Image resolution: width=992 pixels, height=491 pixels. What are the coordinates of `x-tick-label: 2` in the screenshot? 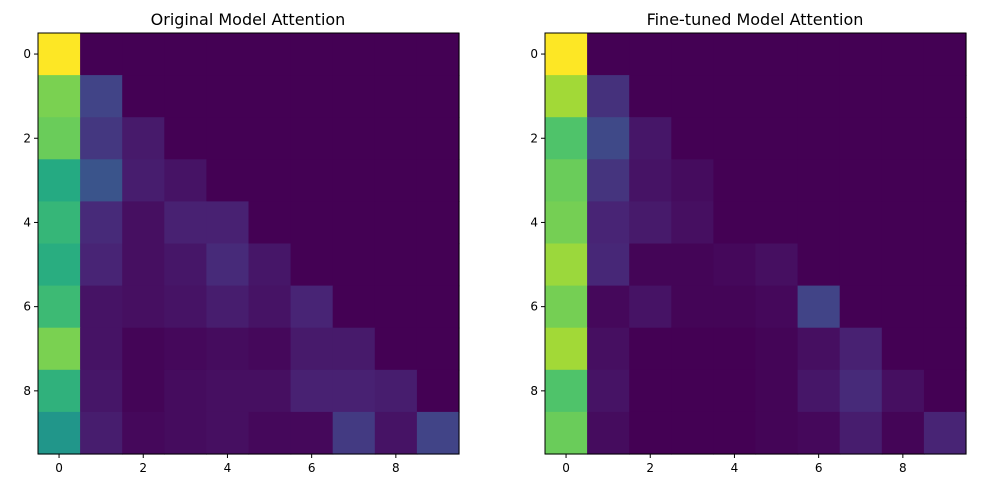 It's located at (650, 468).